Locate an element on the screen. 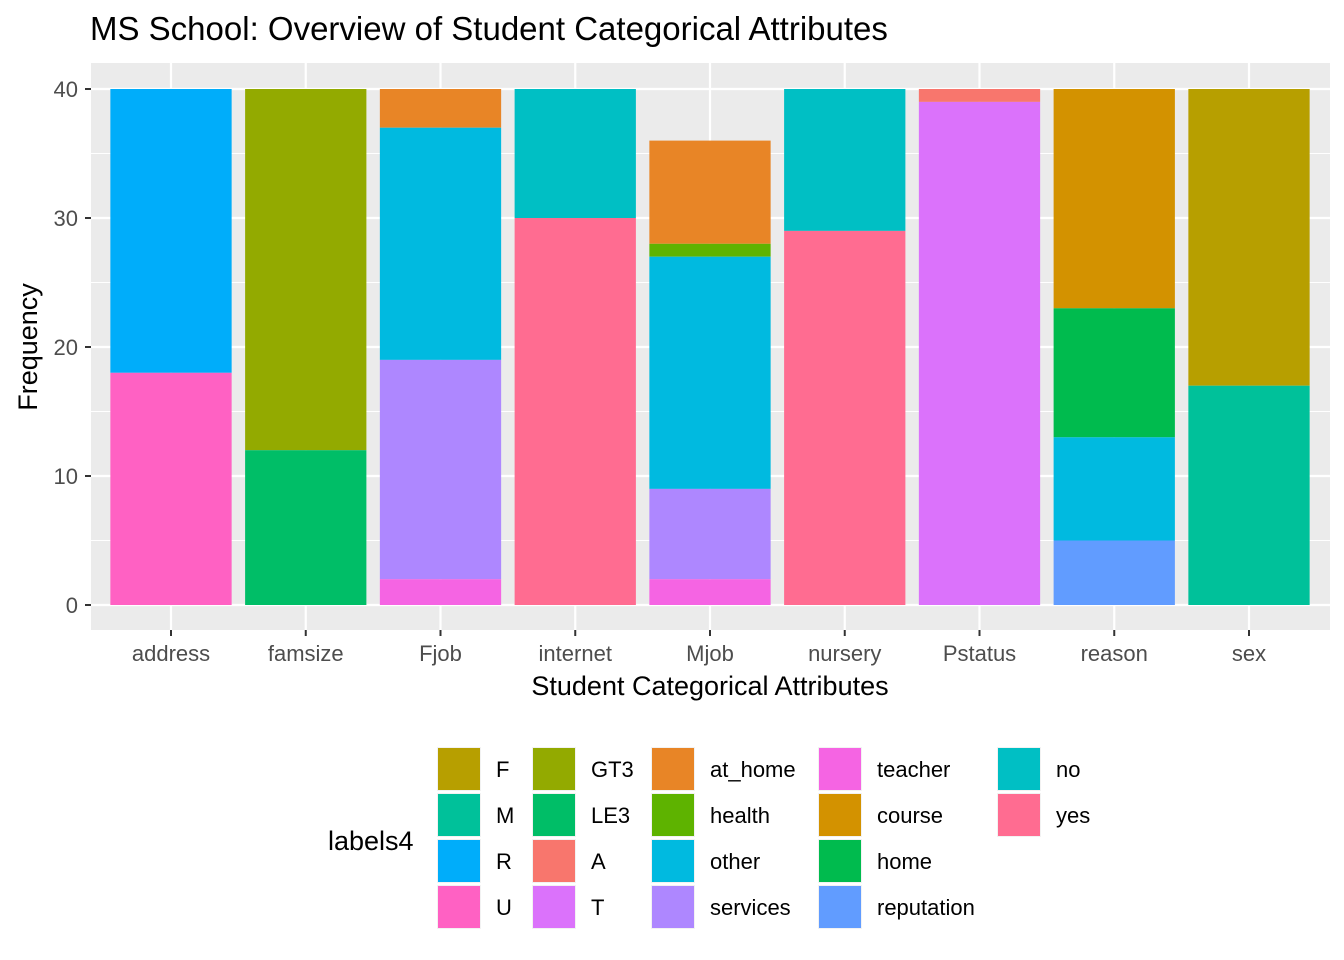 The width and height of the screenshot is (1344, 960). x-tick-label: Pstatus is located at coordinates (979, 653).